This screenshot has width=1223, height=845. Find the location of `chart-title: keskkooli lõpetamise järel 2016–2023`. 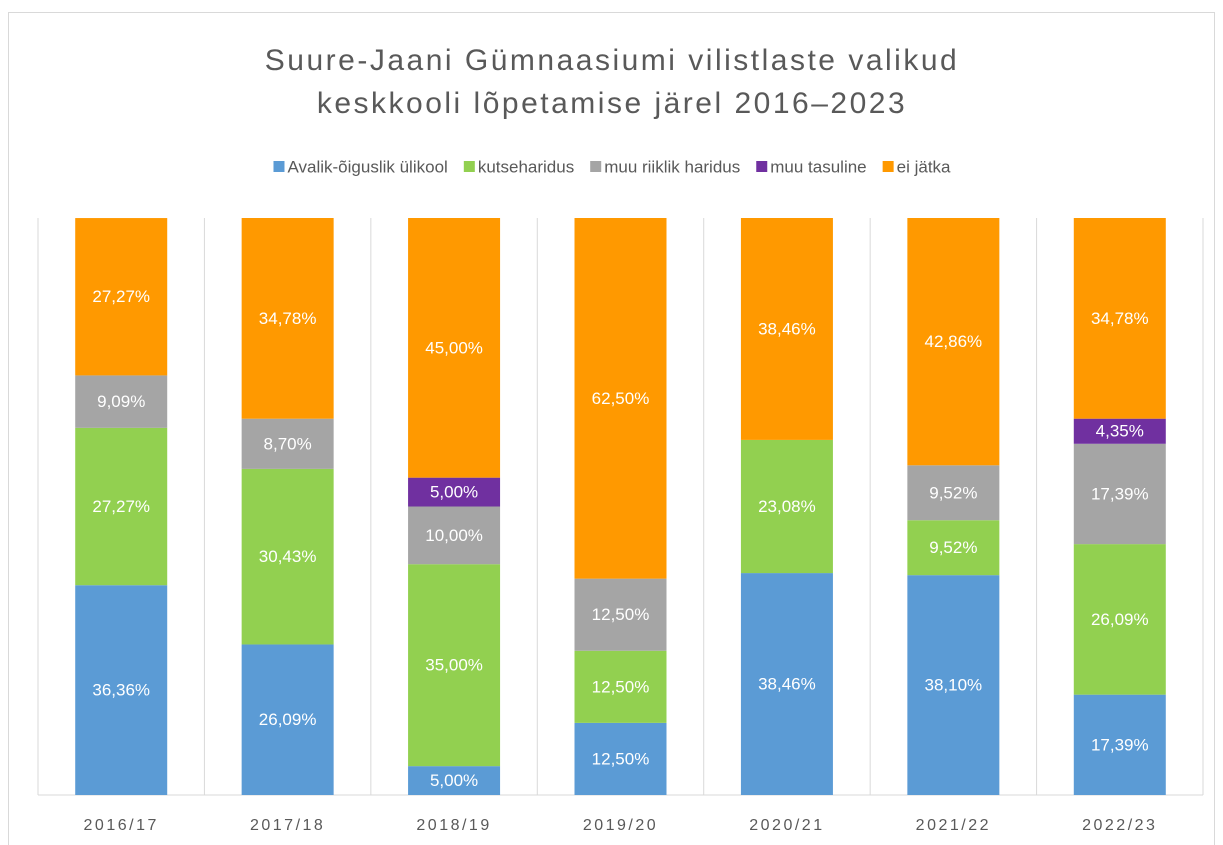

chart-title: keskkooli lõpetamise järel 2016–2023 is located at coordinates (612, 103).